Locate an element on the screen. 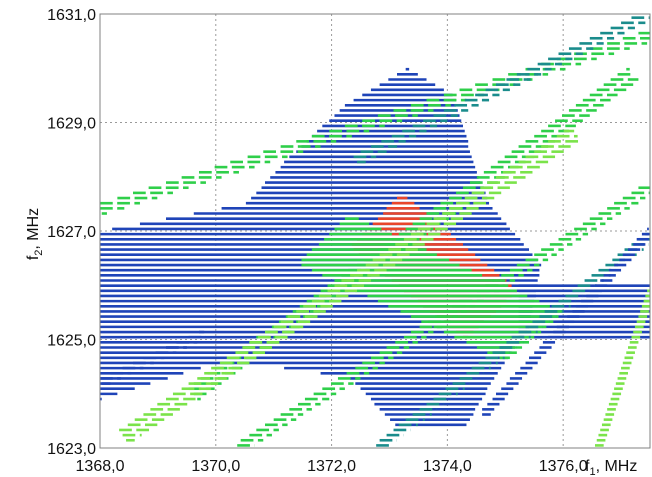 This screenshot has height=477, width=652. y-axis-ticks: 1623,0 1625,0 1627,0 1629,0 1631,0 is located at coordinates (71, 232).